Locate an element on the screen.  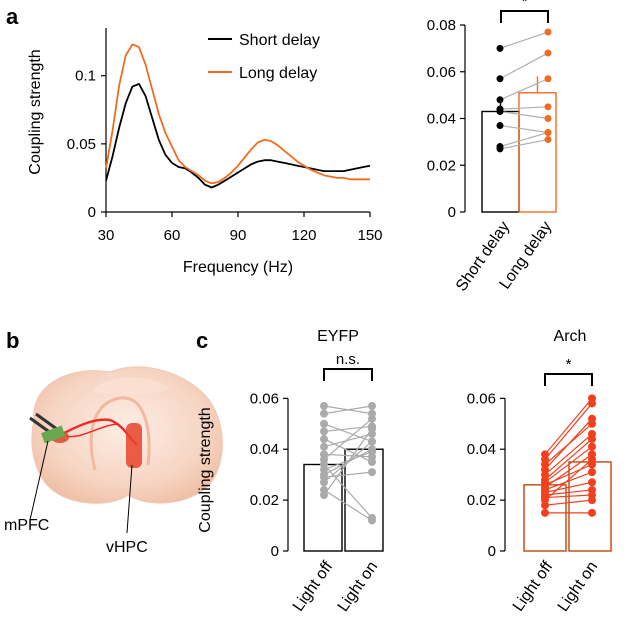
x-ticks: 30 60 90 120 150 is located at coordinates (240, 228).